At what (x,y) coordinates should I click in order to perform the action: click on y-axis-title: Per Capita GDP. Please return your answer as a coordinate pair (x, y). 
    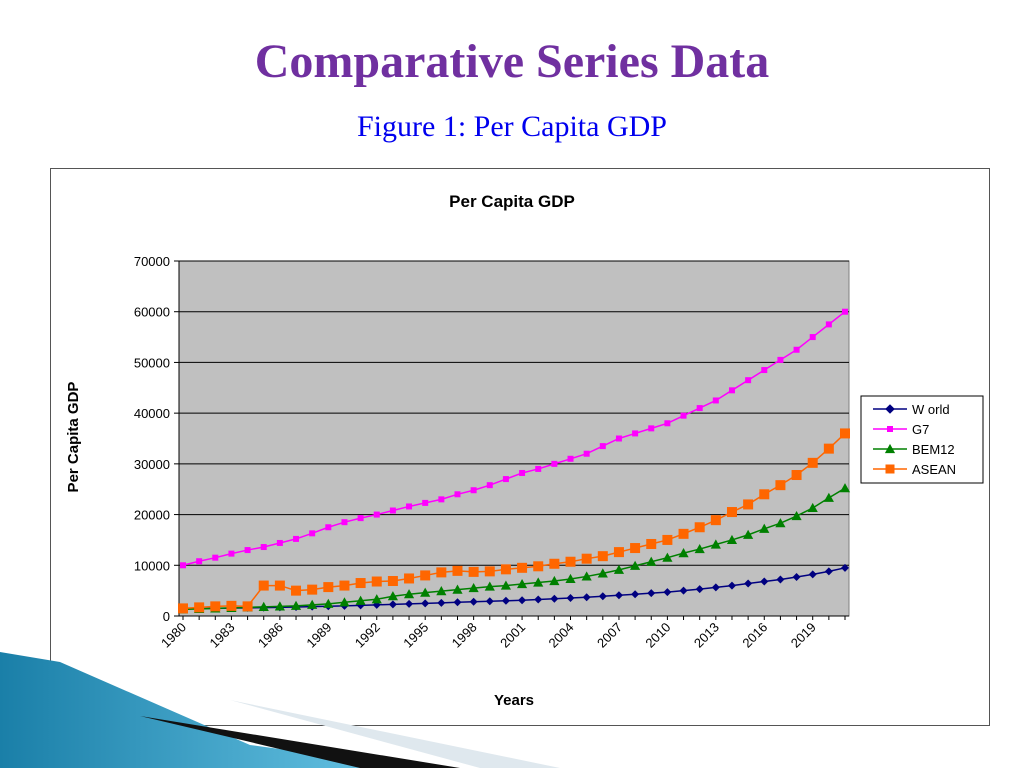
    Looking at the image, I should click on (73, 437).